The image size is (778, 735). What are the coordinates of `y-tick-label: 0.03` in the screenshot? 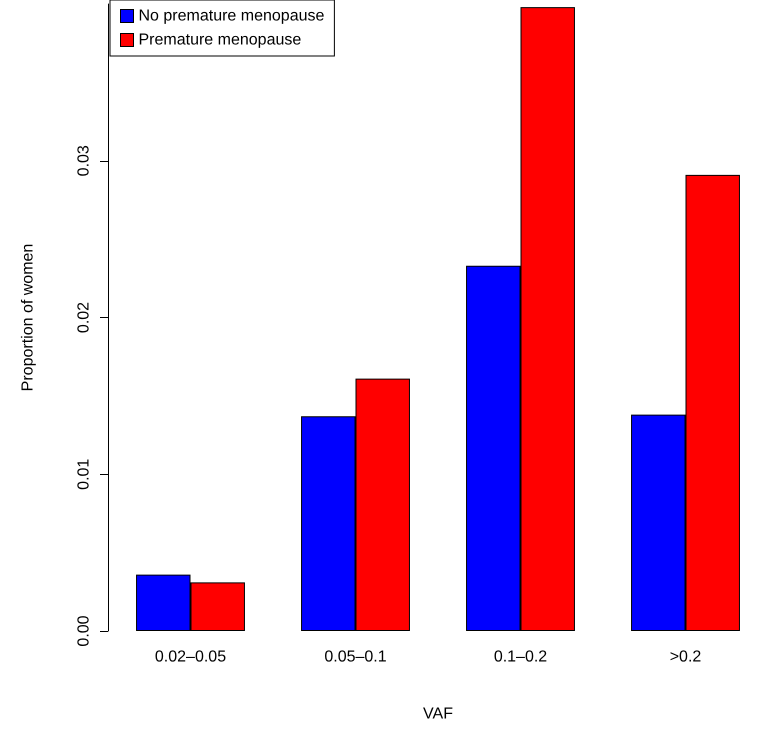 It's located at (84, 160).